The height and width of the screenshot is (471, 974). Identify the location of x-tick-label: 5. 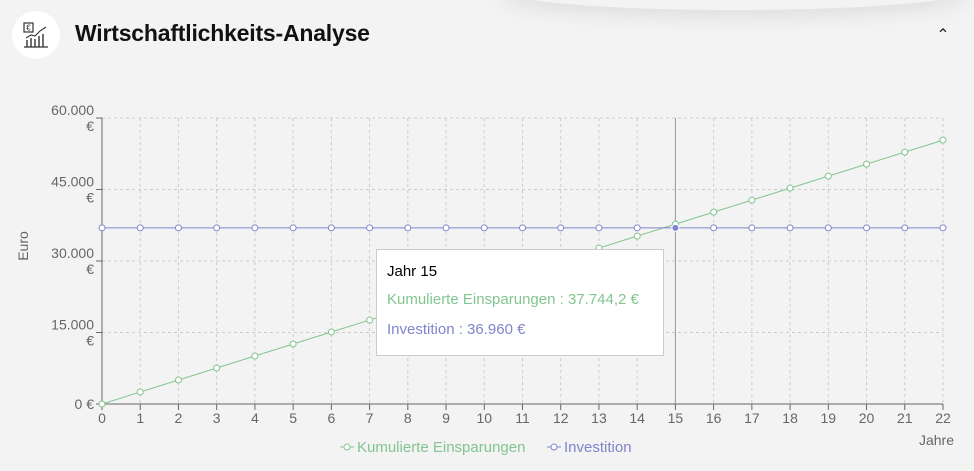
(293, 418).